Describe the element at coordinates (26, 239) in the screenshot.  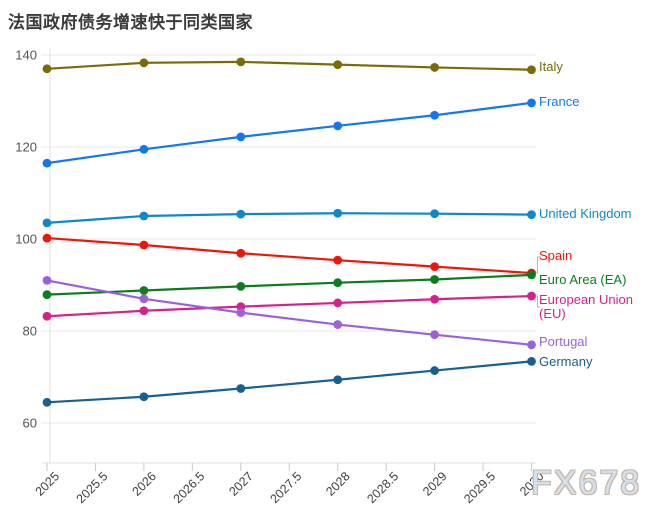
I see `y-axis-tick-label: 100` at that location.